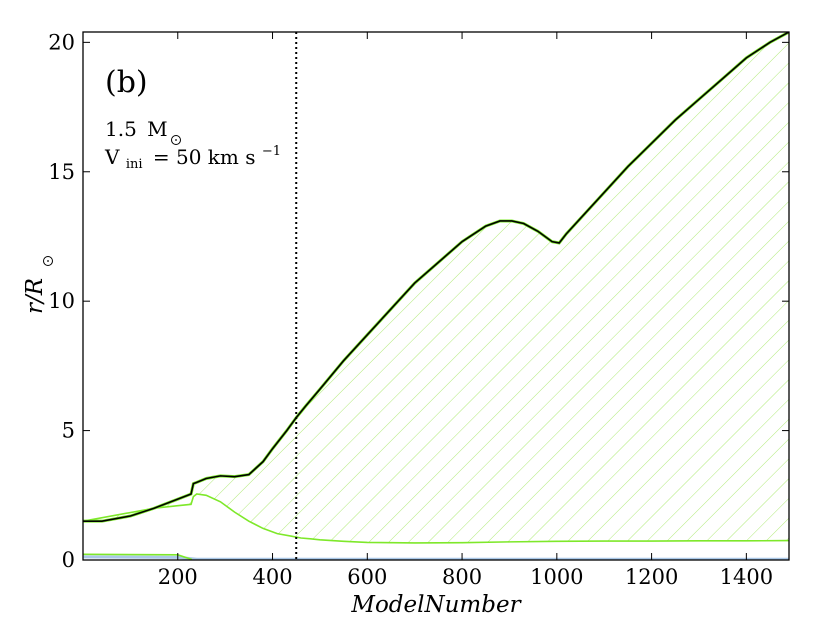 The width and height of the screenshot is (830, 628). What do you see at coordinates (556, 577) in the screenshot?
I see `x-tick-label: 1000` at bounding box center [556, 577].